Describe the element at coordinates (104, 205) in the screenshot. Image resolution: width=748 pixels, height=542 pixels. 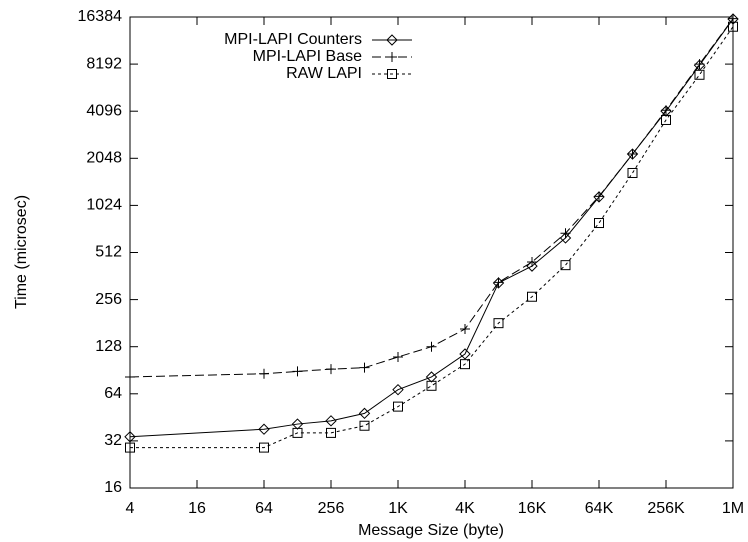
I see `y-tick-label: 1024` at that location.